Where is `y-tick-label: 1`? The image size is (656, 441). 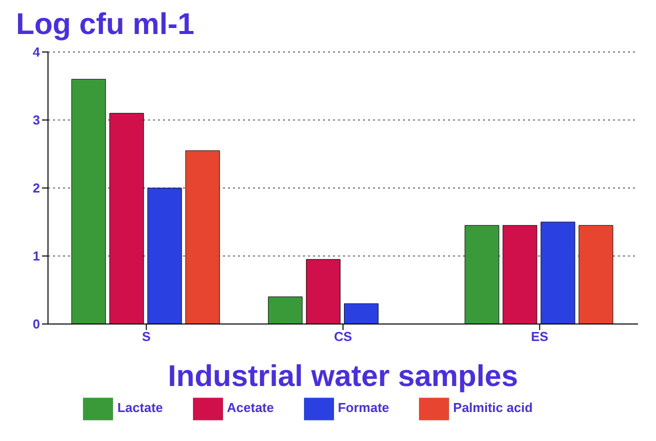 y-tick-label: 1 is located at coordinates (36, 256).